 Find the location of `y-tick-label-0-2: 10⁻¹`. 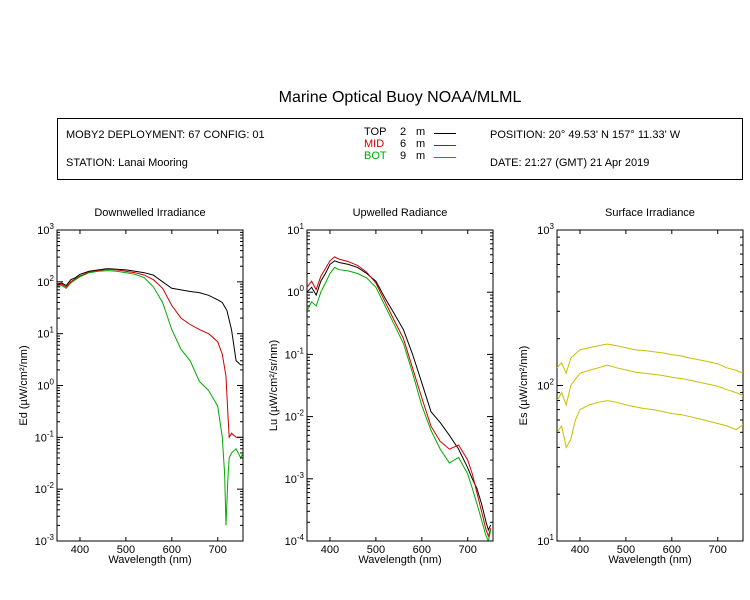

y-tick-label-0-2: 10⁻¹ is located at coordinates (45, 436).